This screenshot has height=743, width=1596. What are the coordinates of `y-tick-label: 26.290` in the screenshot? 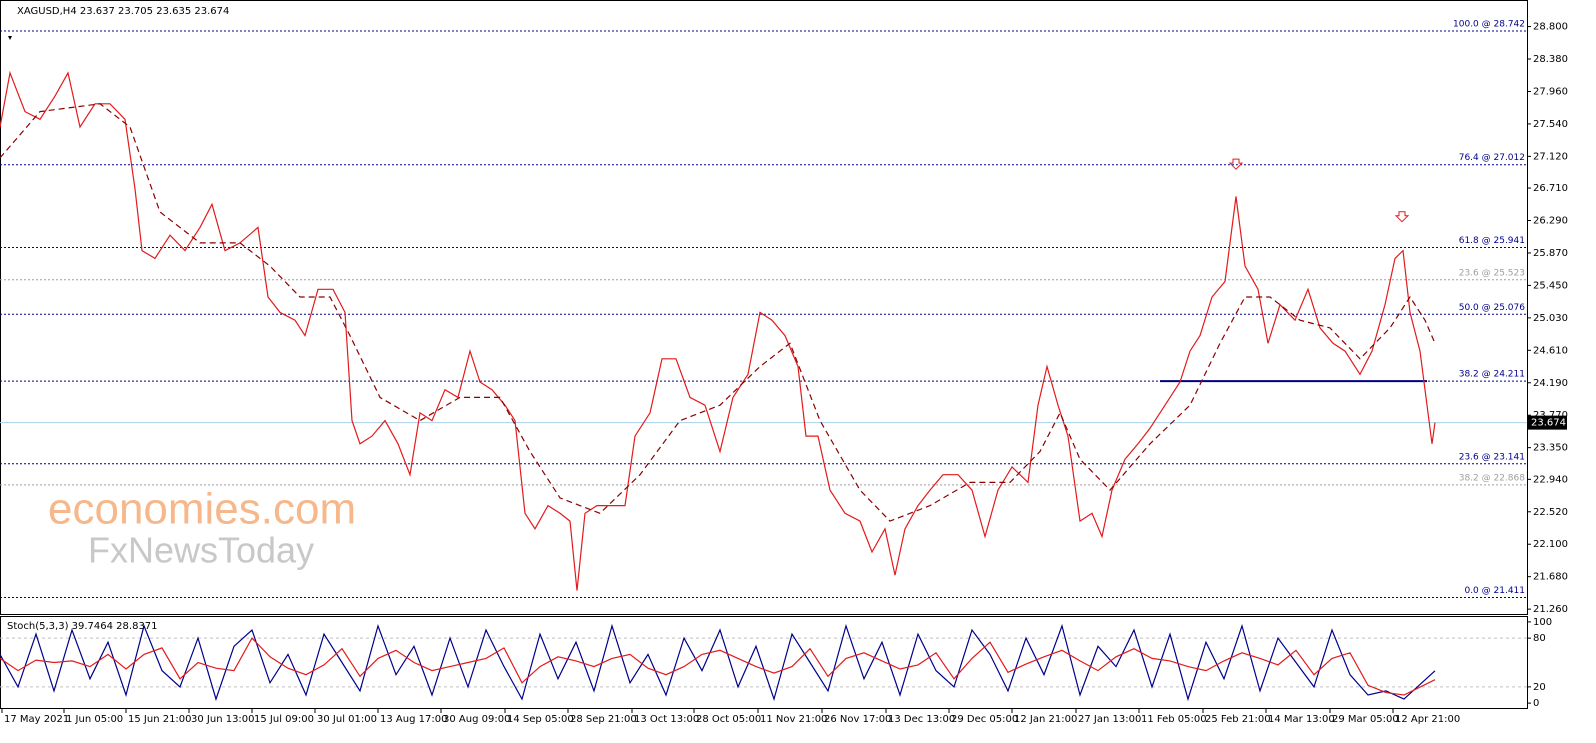 It's located at (1550, 220).